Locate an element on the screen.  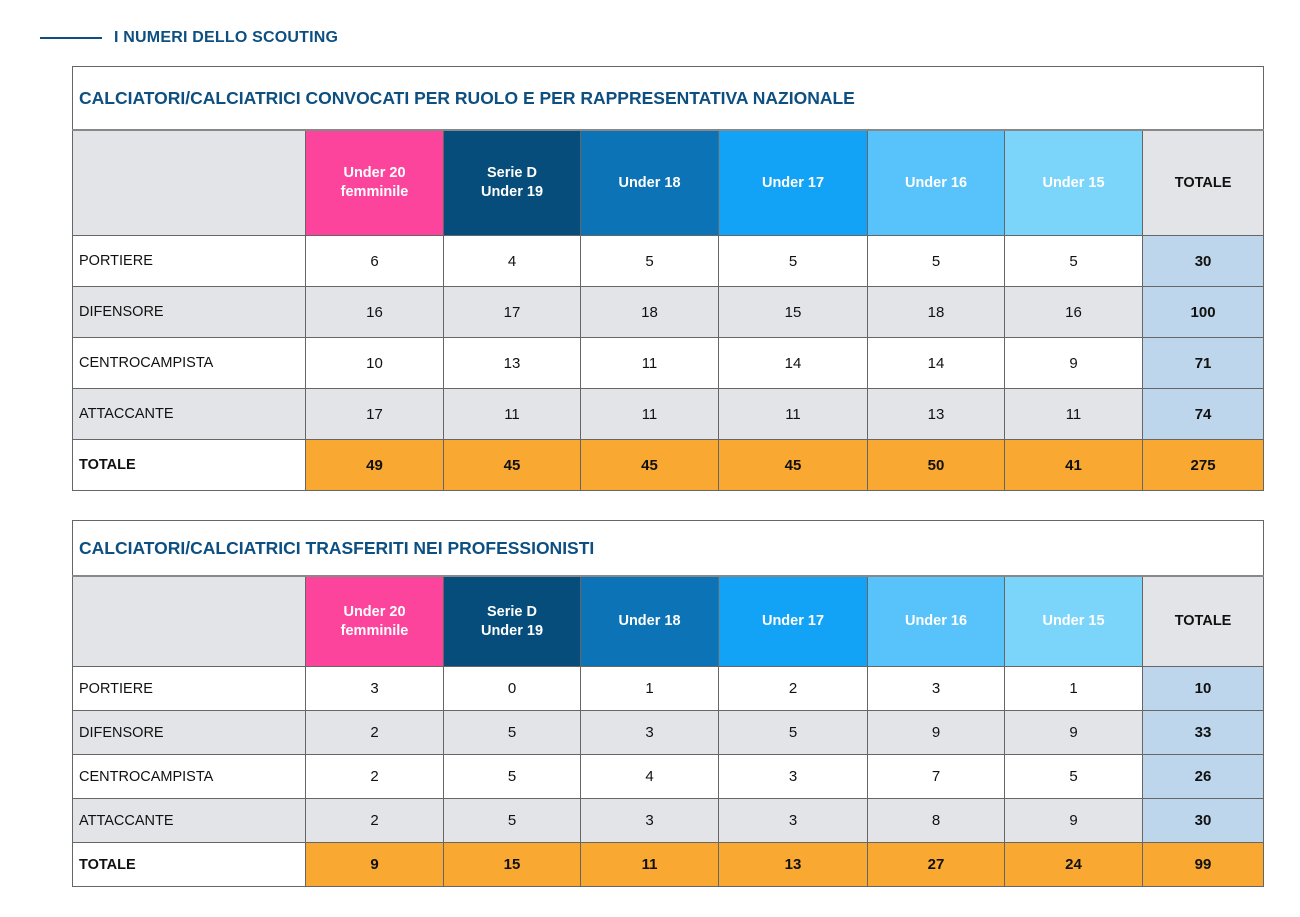
totals-row: TOTALE 9 15 11 13 27 24 99 is located at coordinates (668, 864).